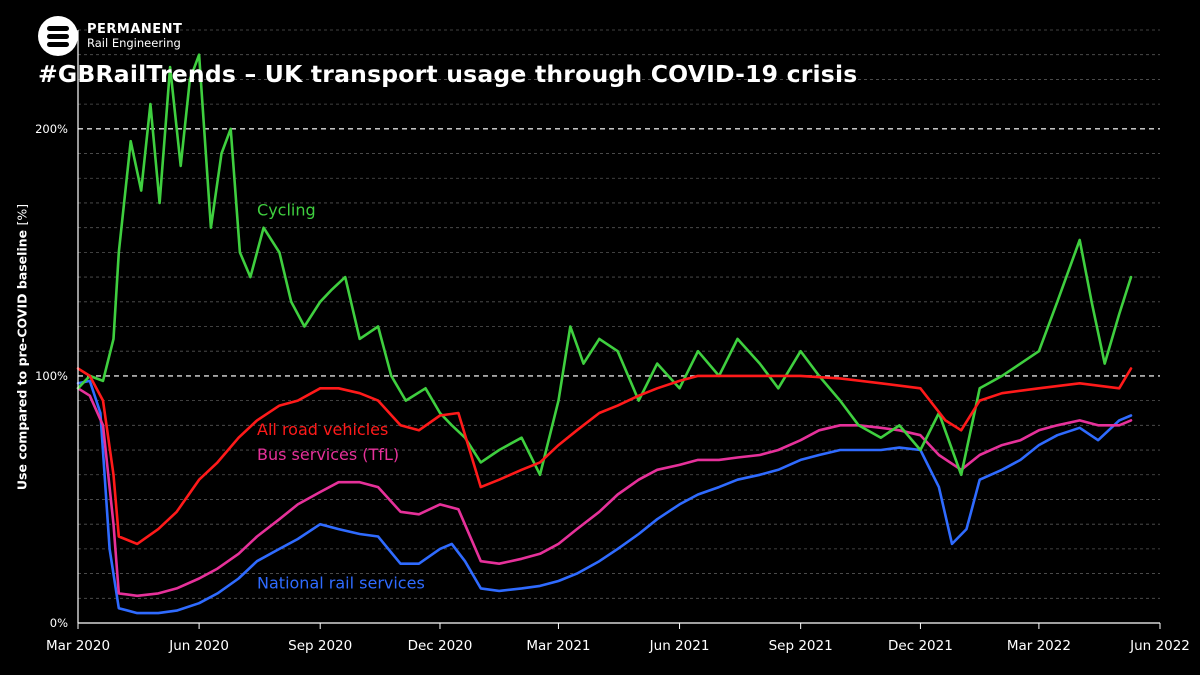 The width and height of the screenshot is (1200, 675). Describe the element at coordinates (59, 623) in the screenshot. I see `y-tick-label: 0%` at that location.